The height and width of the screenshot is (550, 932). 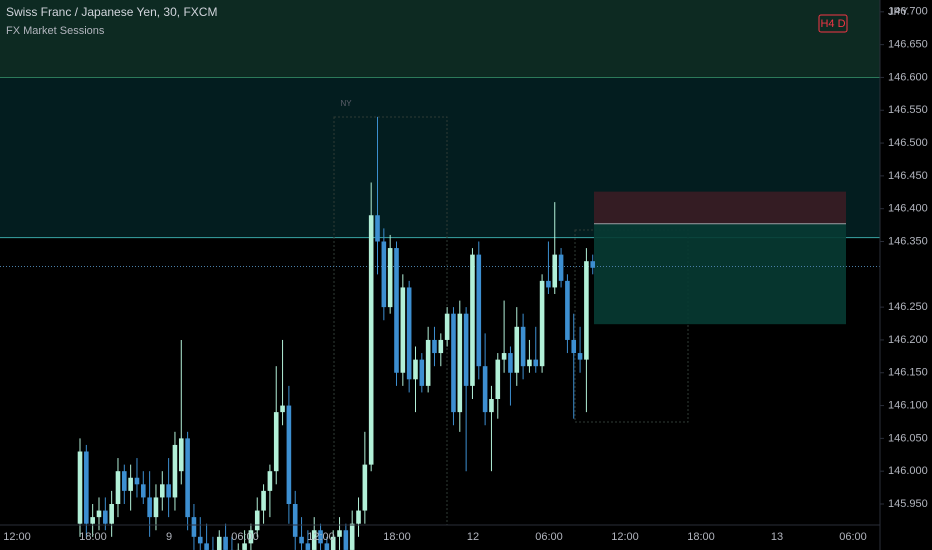 What do you see at coordinates (777, 537) in the screenshot?
I see `x-tick-label: 13` at bounding box center [777, 537].